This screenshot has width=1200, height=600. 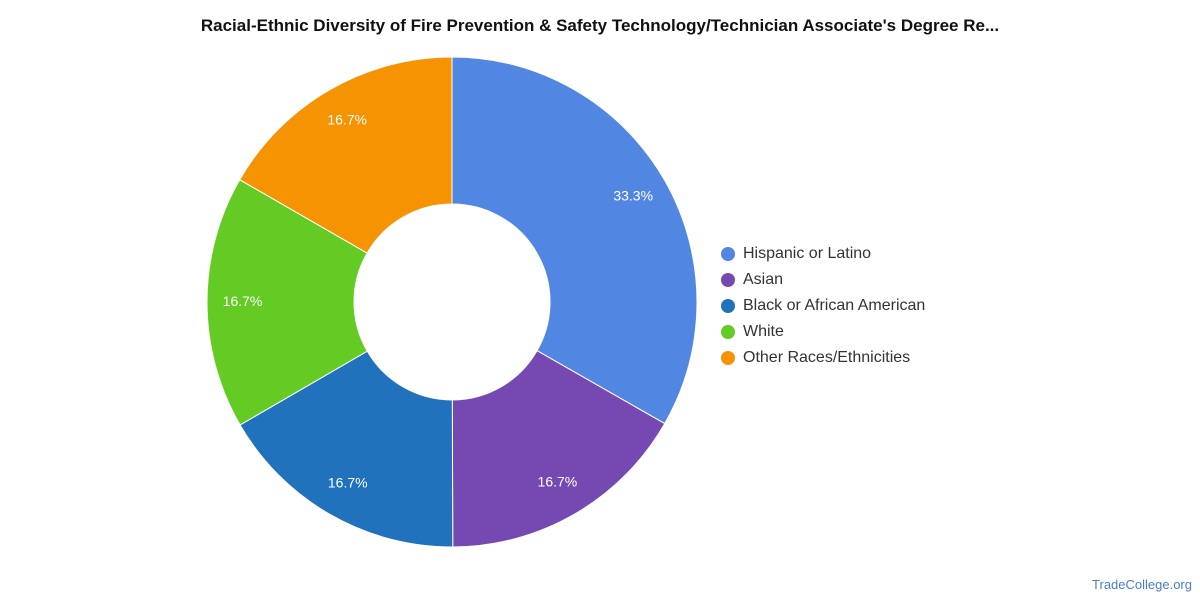 I want to click on slice-label-3: 16.7%, so click(x=243, y=301).